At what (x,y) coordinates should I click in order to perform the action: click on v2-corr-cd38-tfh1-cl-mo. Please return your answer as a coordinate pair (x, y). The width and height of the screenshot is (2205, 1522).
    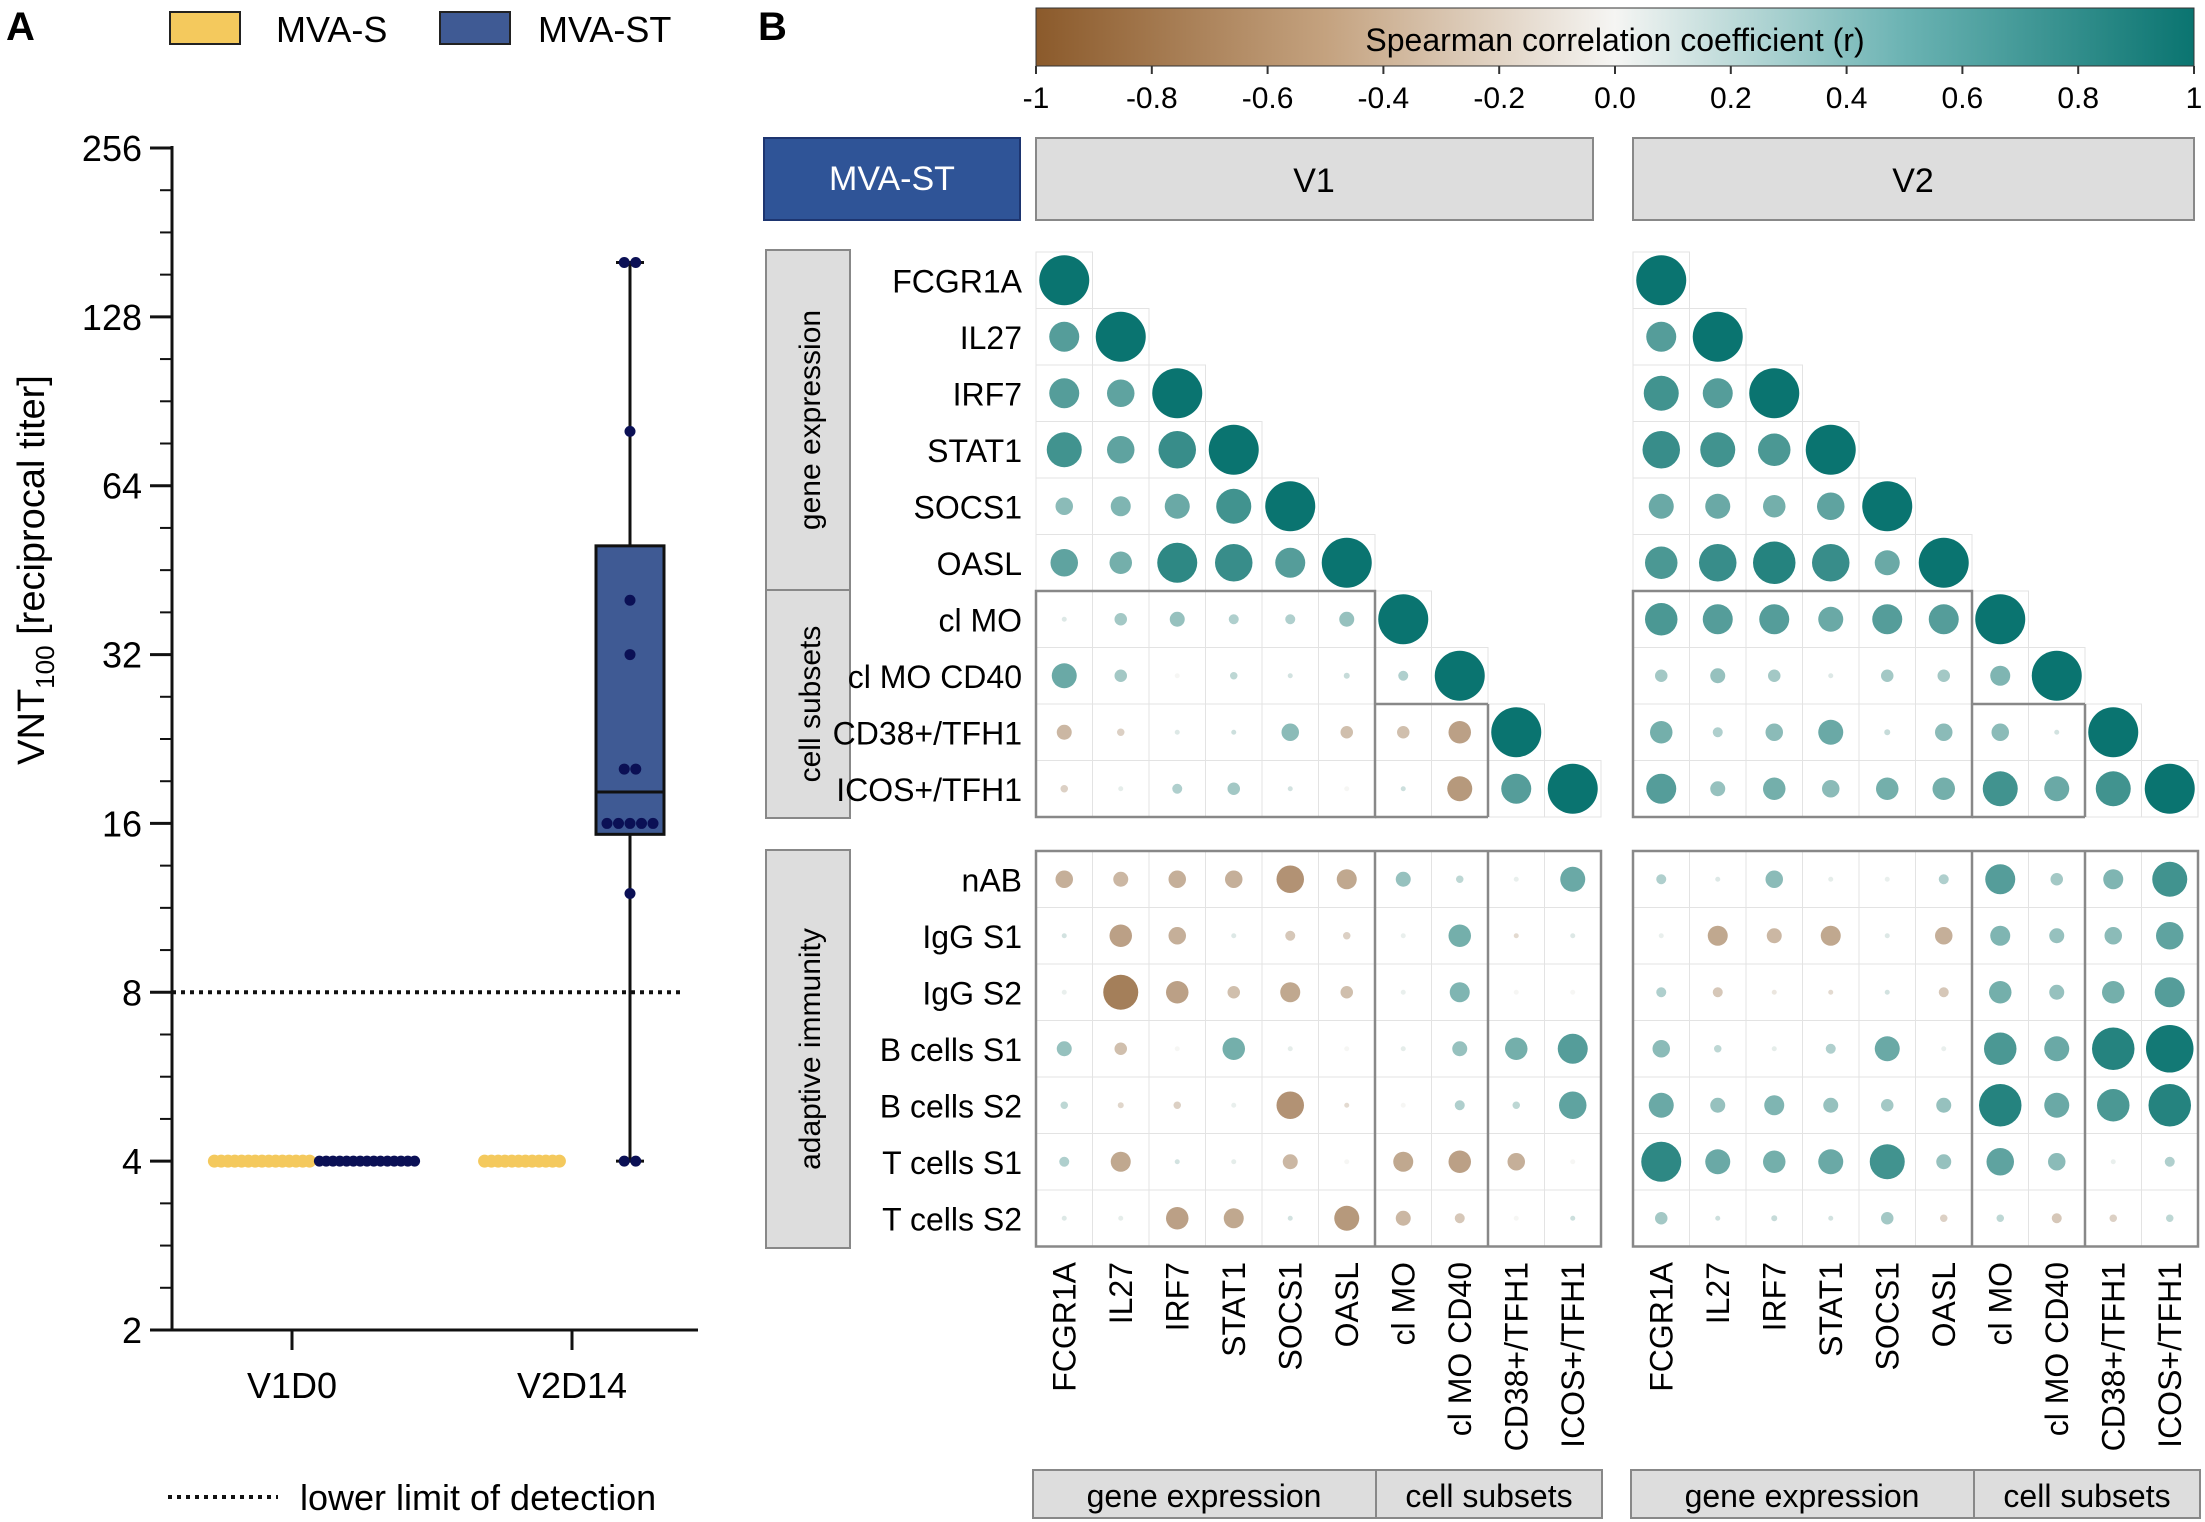
    Looking at the image, I should click on (2000, 732).